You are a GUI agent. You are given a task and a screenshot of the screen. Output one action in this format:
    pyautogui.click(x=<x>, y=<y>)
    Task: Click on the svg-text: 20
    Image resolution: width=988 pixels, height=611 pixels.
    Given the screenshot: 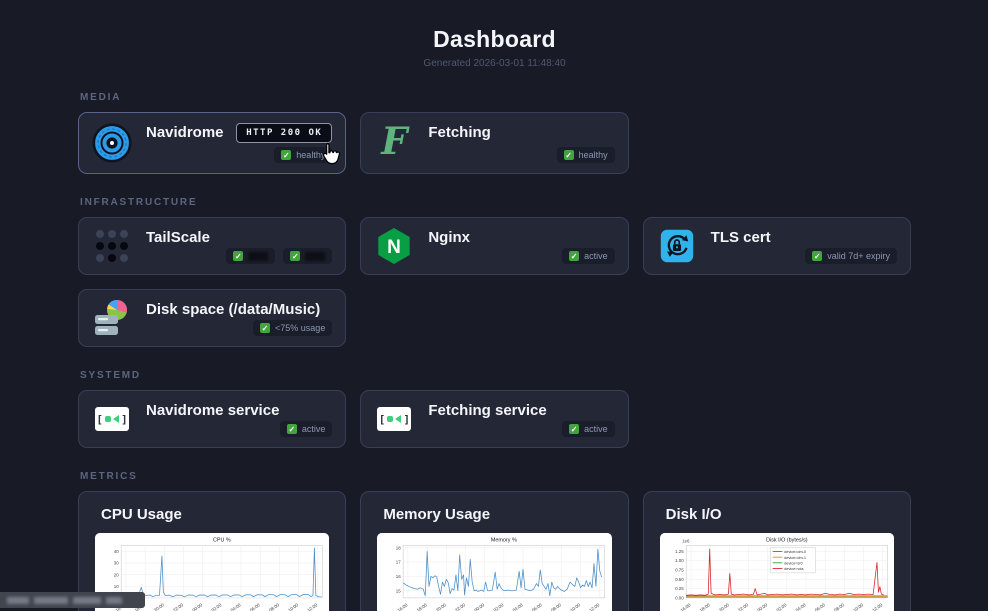 What is the action you would take?
    pyautogui.click(x=116, y=574)
    